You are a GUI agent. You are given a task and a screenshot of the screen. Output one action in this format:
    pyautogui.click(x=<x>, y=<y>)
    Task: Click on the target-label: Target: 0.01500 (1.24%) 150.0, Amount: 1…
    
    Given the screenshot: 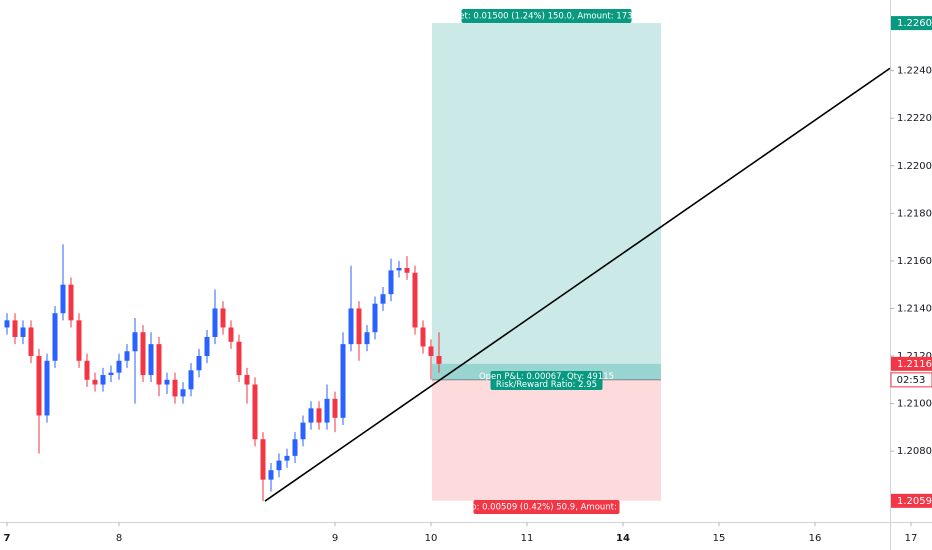 What is the action you would take?
    pyautogui.click(x=546, y=17)
    